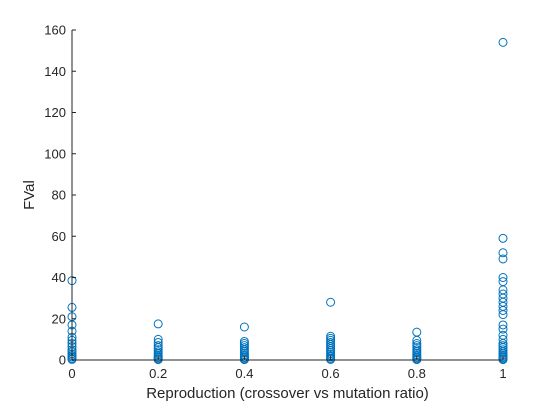 Image resolution: width=556 pixels, height=409 pixels. I want to click on y-tick-label: 100, so click(55, 153).